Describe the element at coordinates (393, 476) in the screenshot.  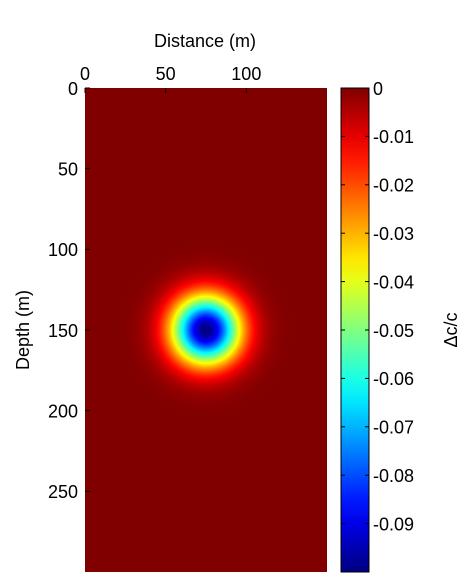
I see `colorbar-tick-label: -0.08` at that location.